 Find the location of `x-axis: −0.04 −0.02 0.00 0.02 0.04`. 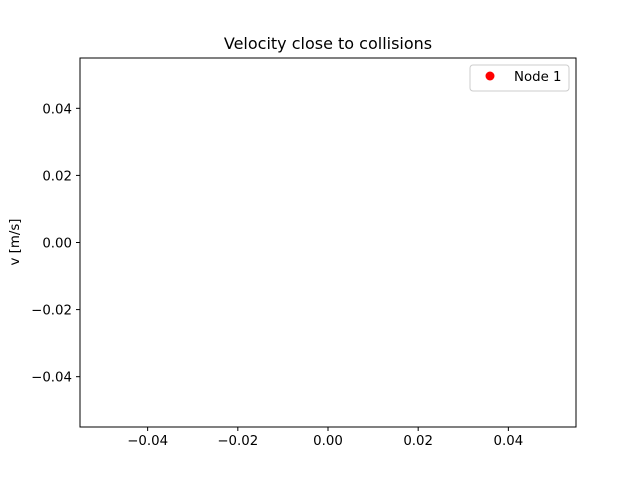

x-axis: −0.04 −0.02 0.00 0.02 0.04 is located at coordinates (325, 438).